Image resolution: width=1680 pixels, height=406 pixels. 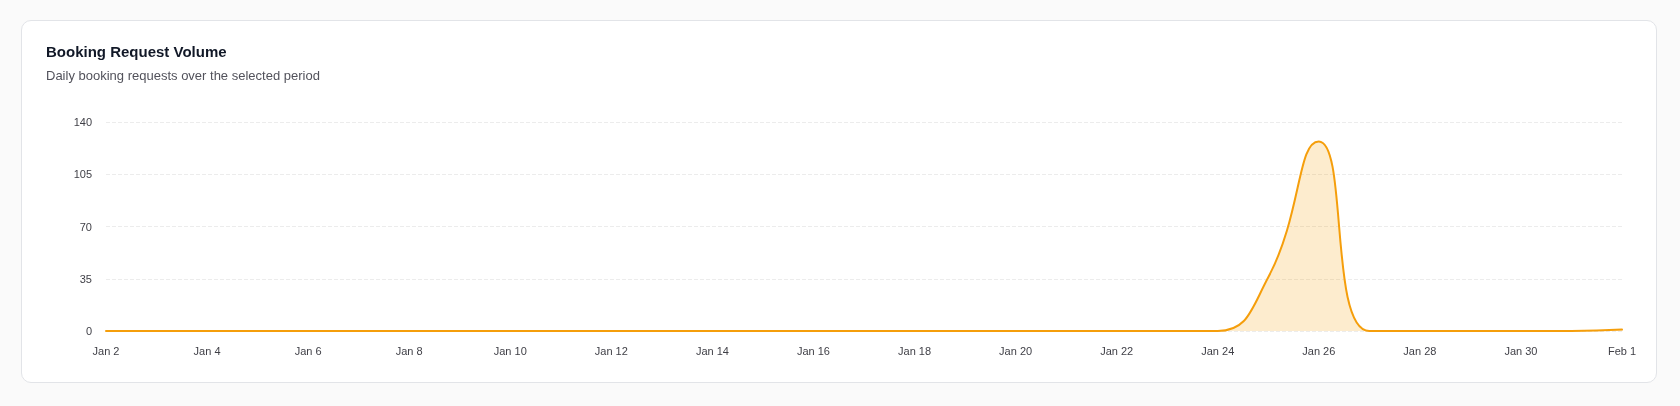 What do you see at coordinates (510, 350) in the screenshot?
I see `x-tick-label: Jan 10` at bounding box center [510, 350].